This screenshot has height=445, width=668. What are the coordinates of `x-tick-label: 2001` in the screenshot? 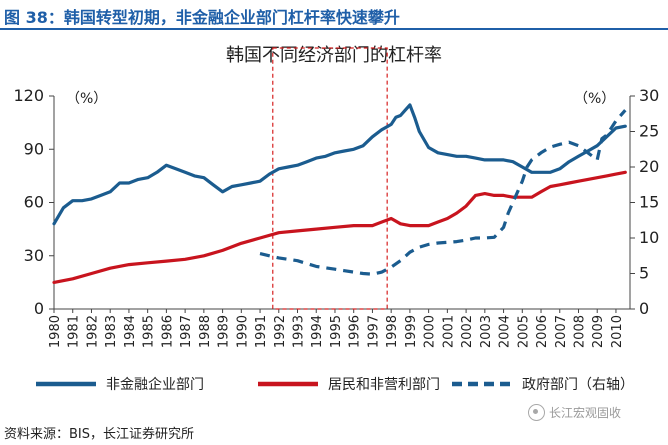 It's located at (448, 331).